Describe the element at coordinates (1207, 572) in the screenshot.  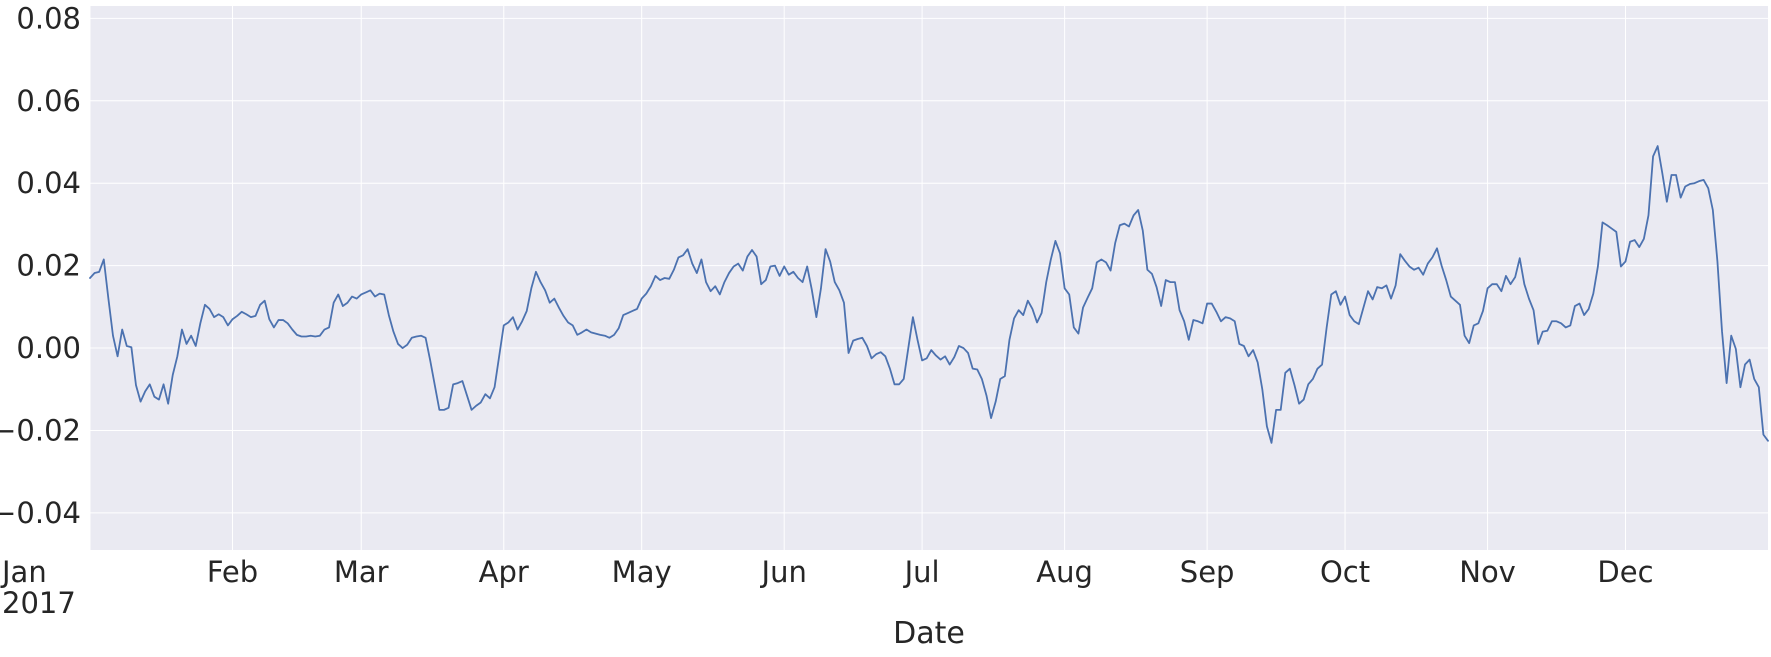
I see `x-tick-label: Sep` at that location.